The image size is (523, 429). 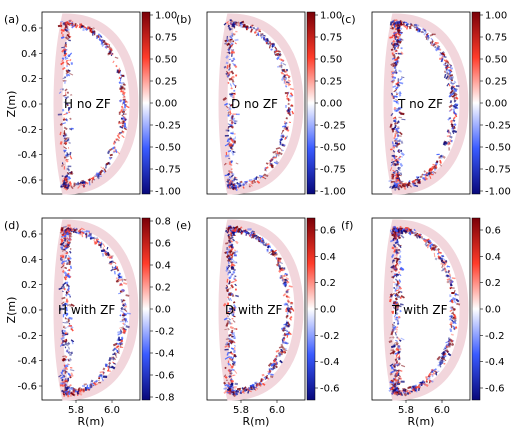 What do you see at coordinates (11, 19) in the screenshot?
I see `panel-tag: (a)` at bounding box center [11, 19].